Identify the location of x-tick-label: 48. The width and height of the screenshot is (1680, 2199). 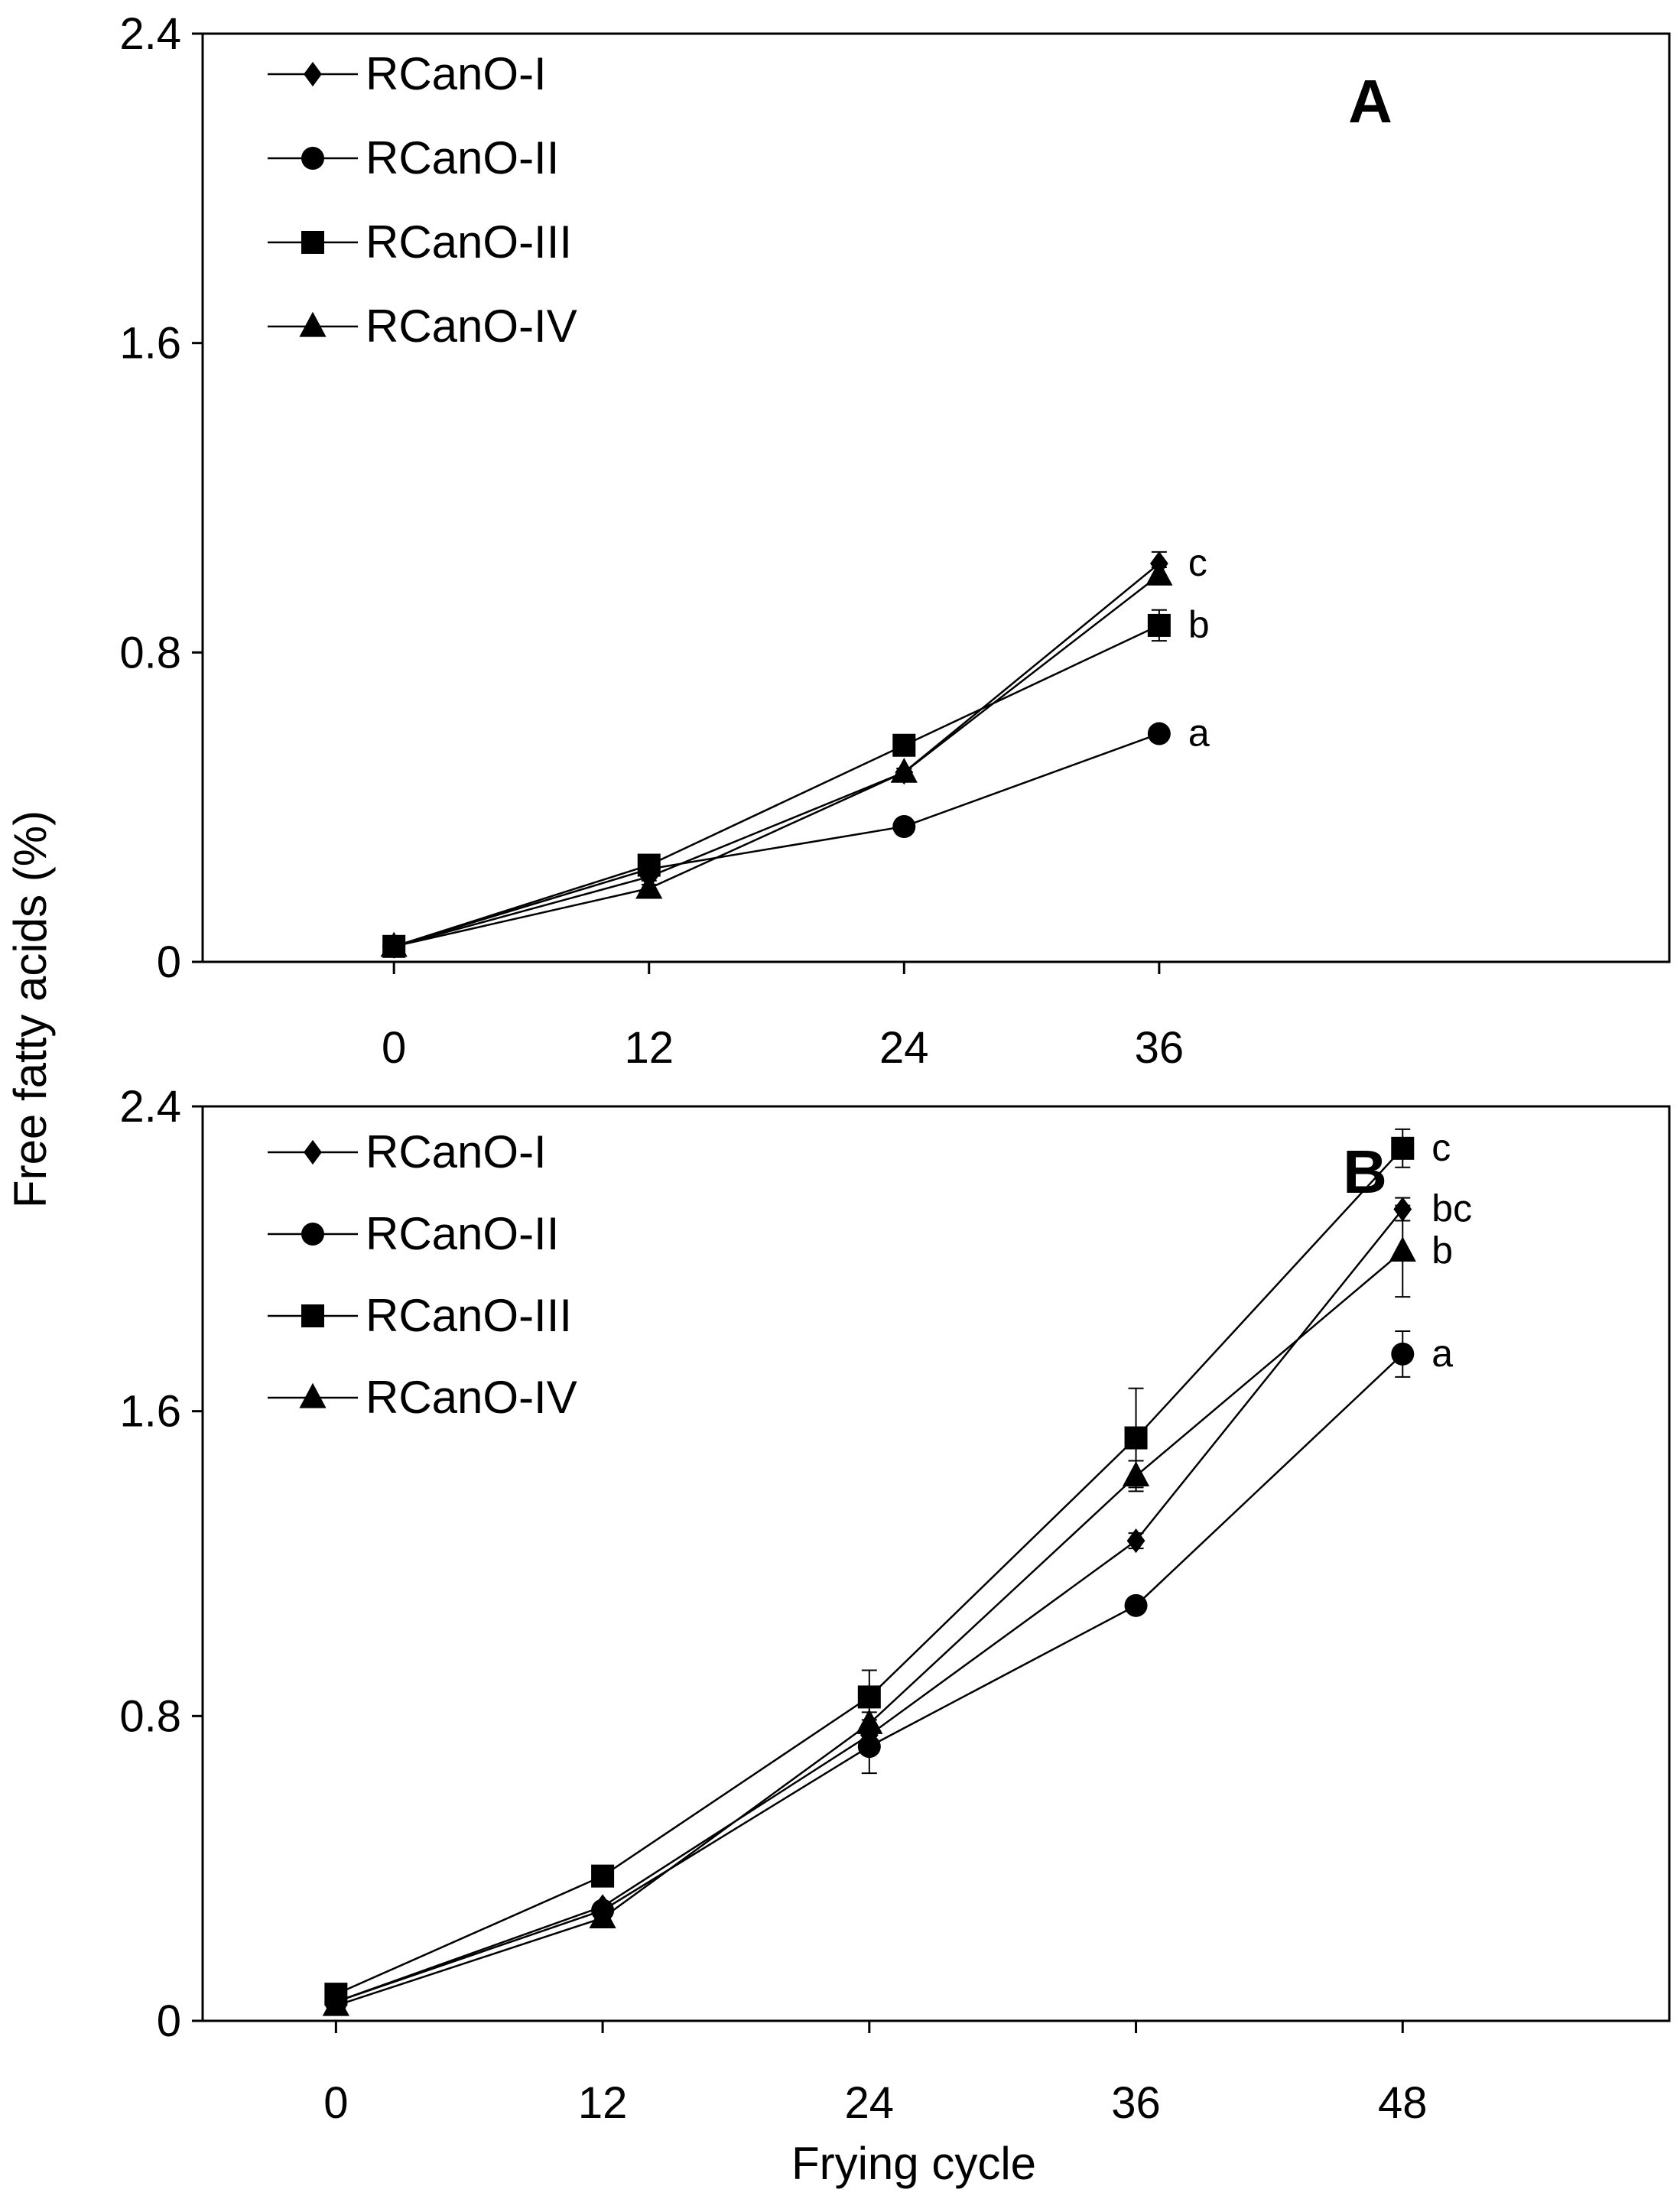
(1403, 2103).